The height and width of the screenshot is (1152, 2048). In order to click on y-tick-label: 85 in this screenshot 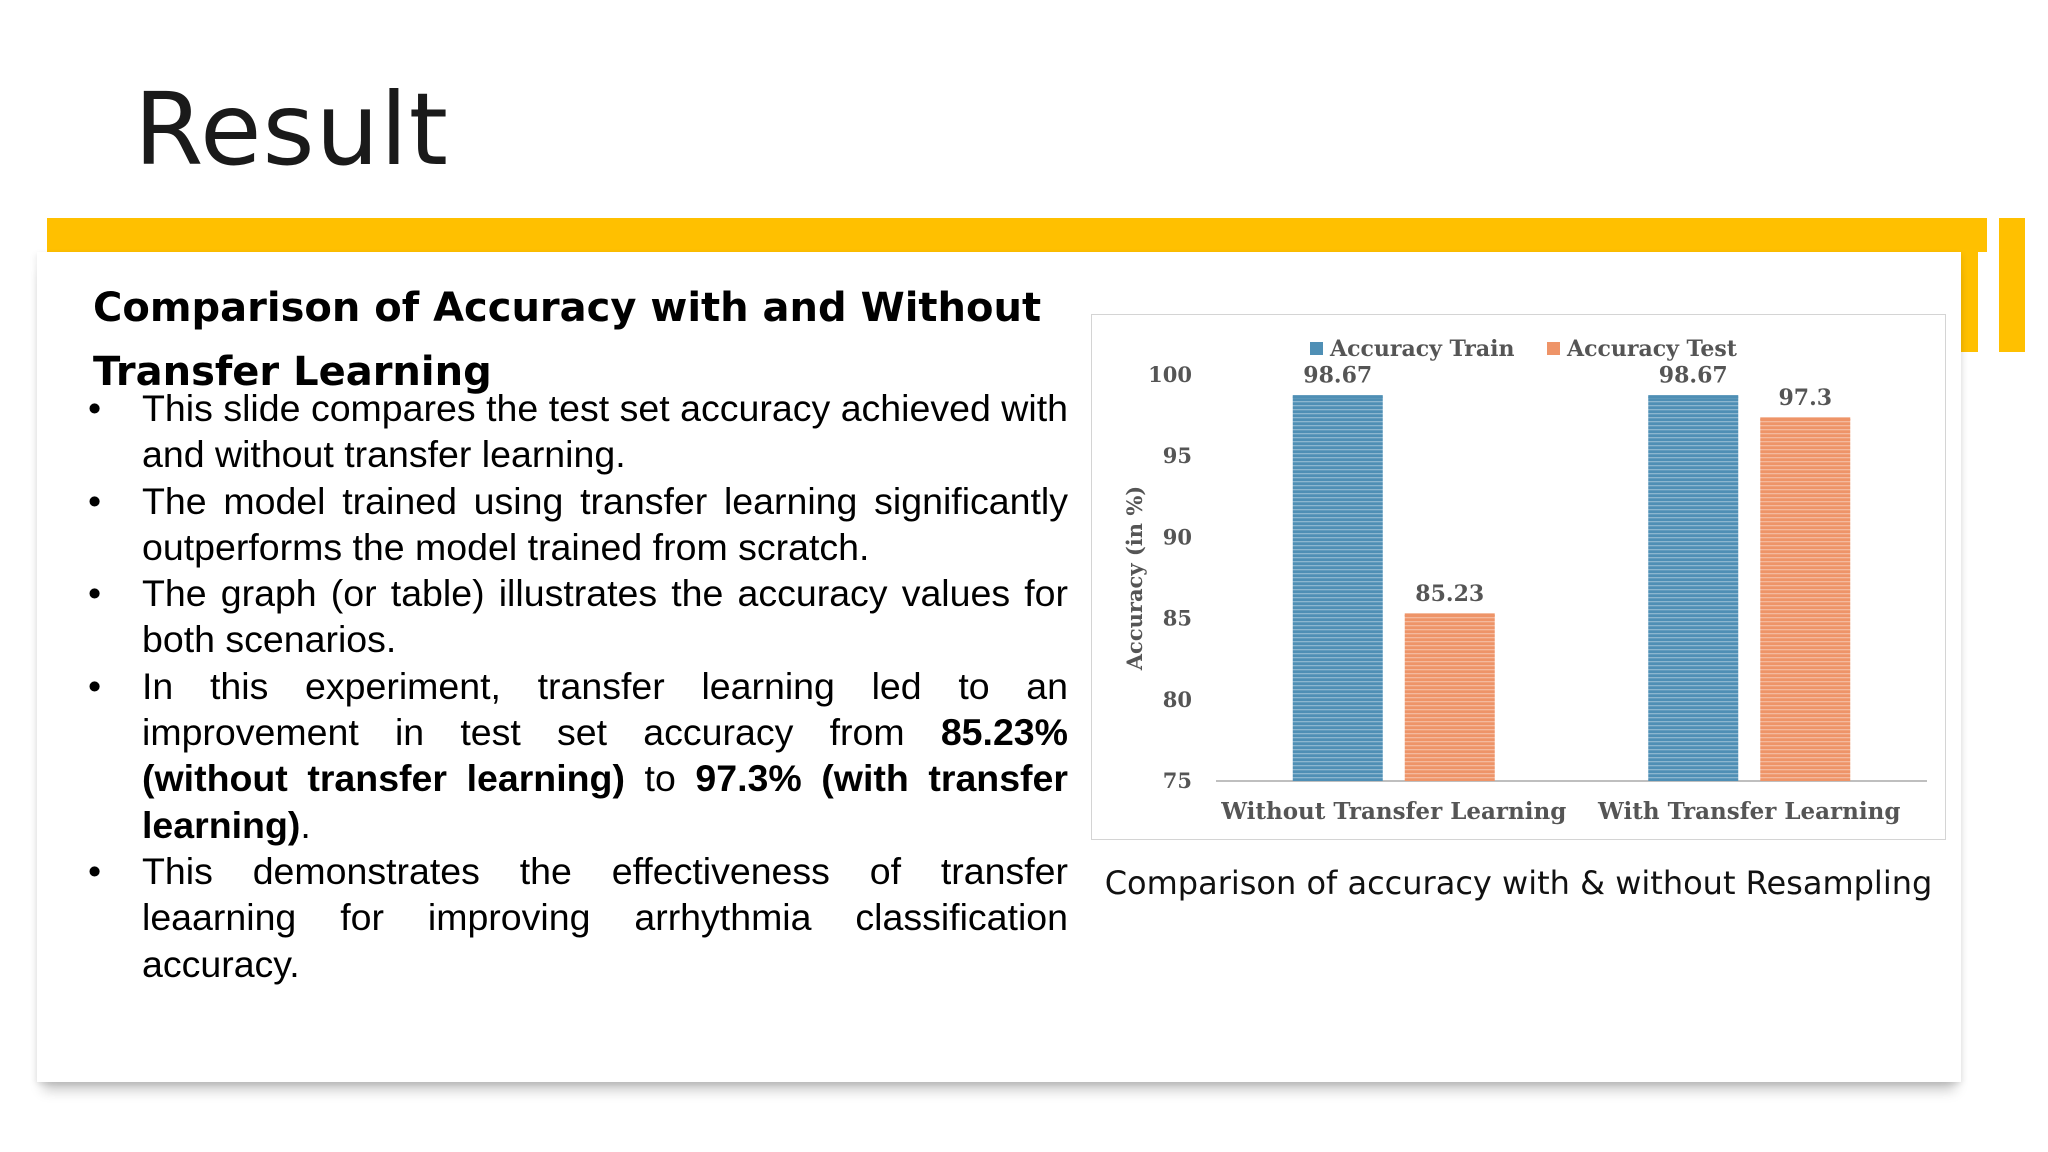, I will do `click(1177, 618)`.